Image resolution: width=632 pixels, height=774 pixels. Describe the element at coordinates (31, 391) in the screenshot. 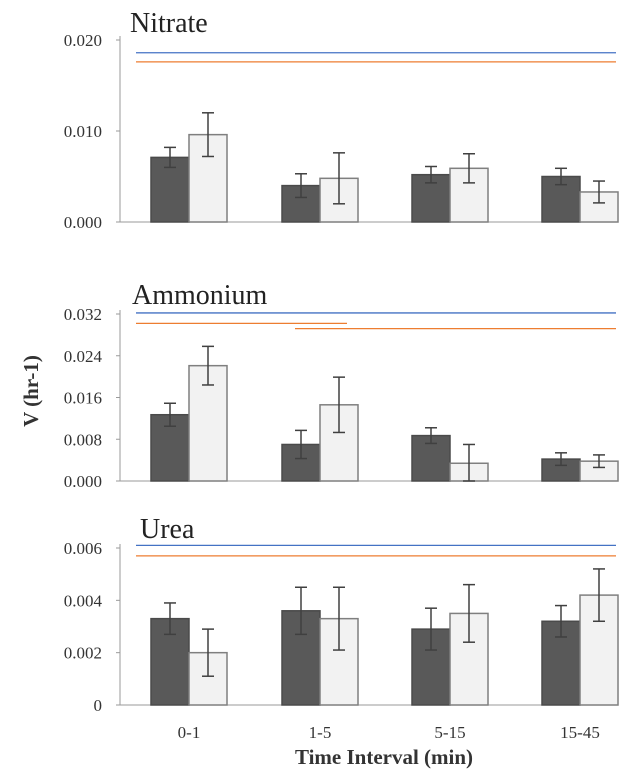

I see `y-axis-title: V (hr-1)` at that location.